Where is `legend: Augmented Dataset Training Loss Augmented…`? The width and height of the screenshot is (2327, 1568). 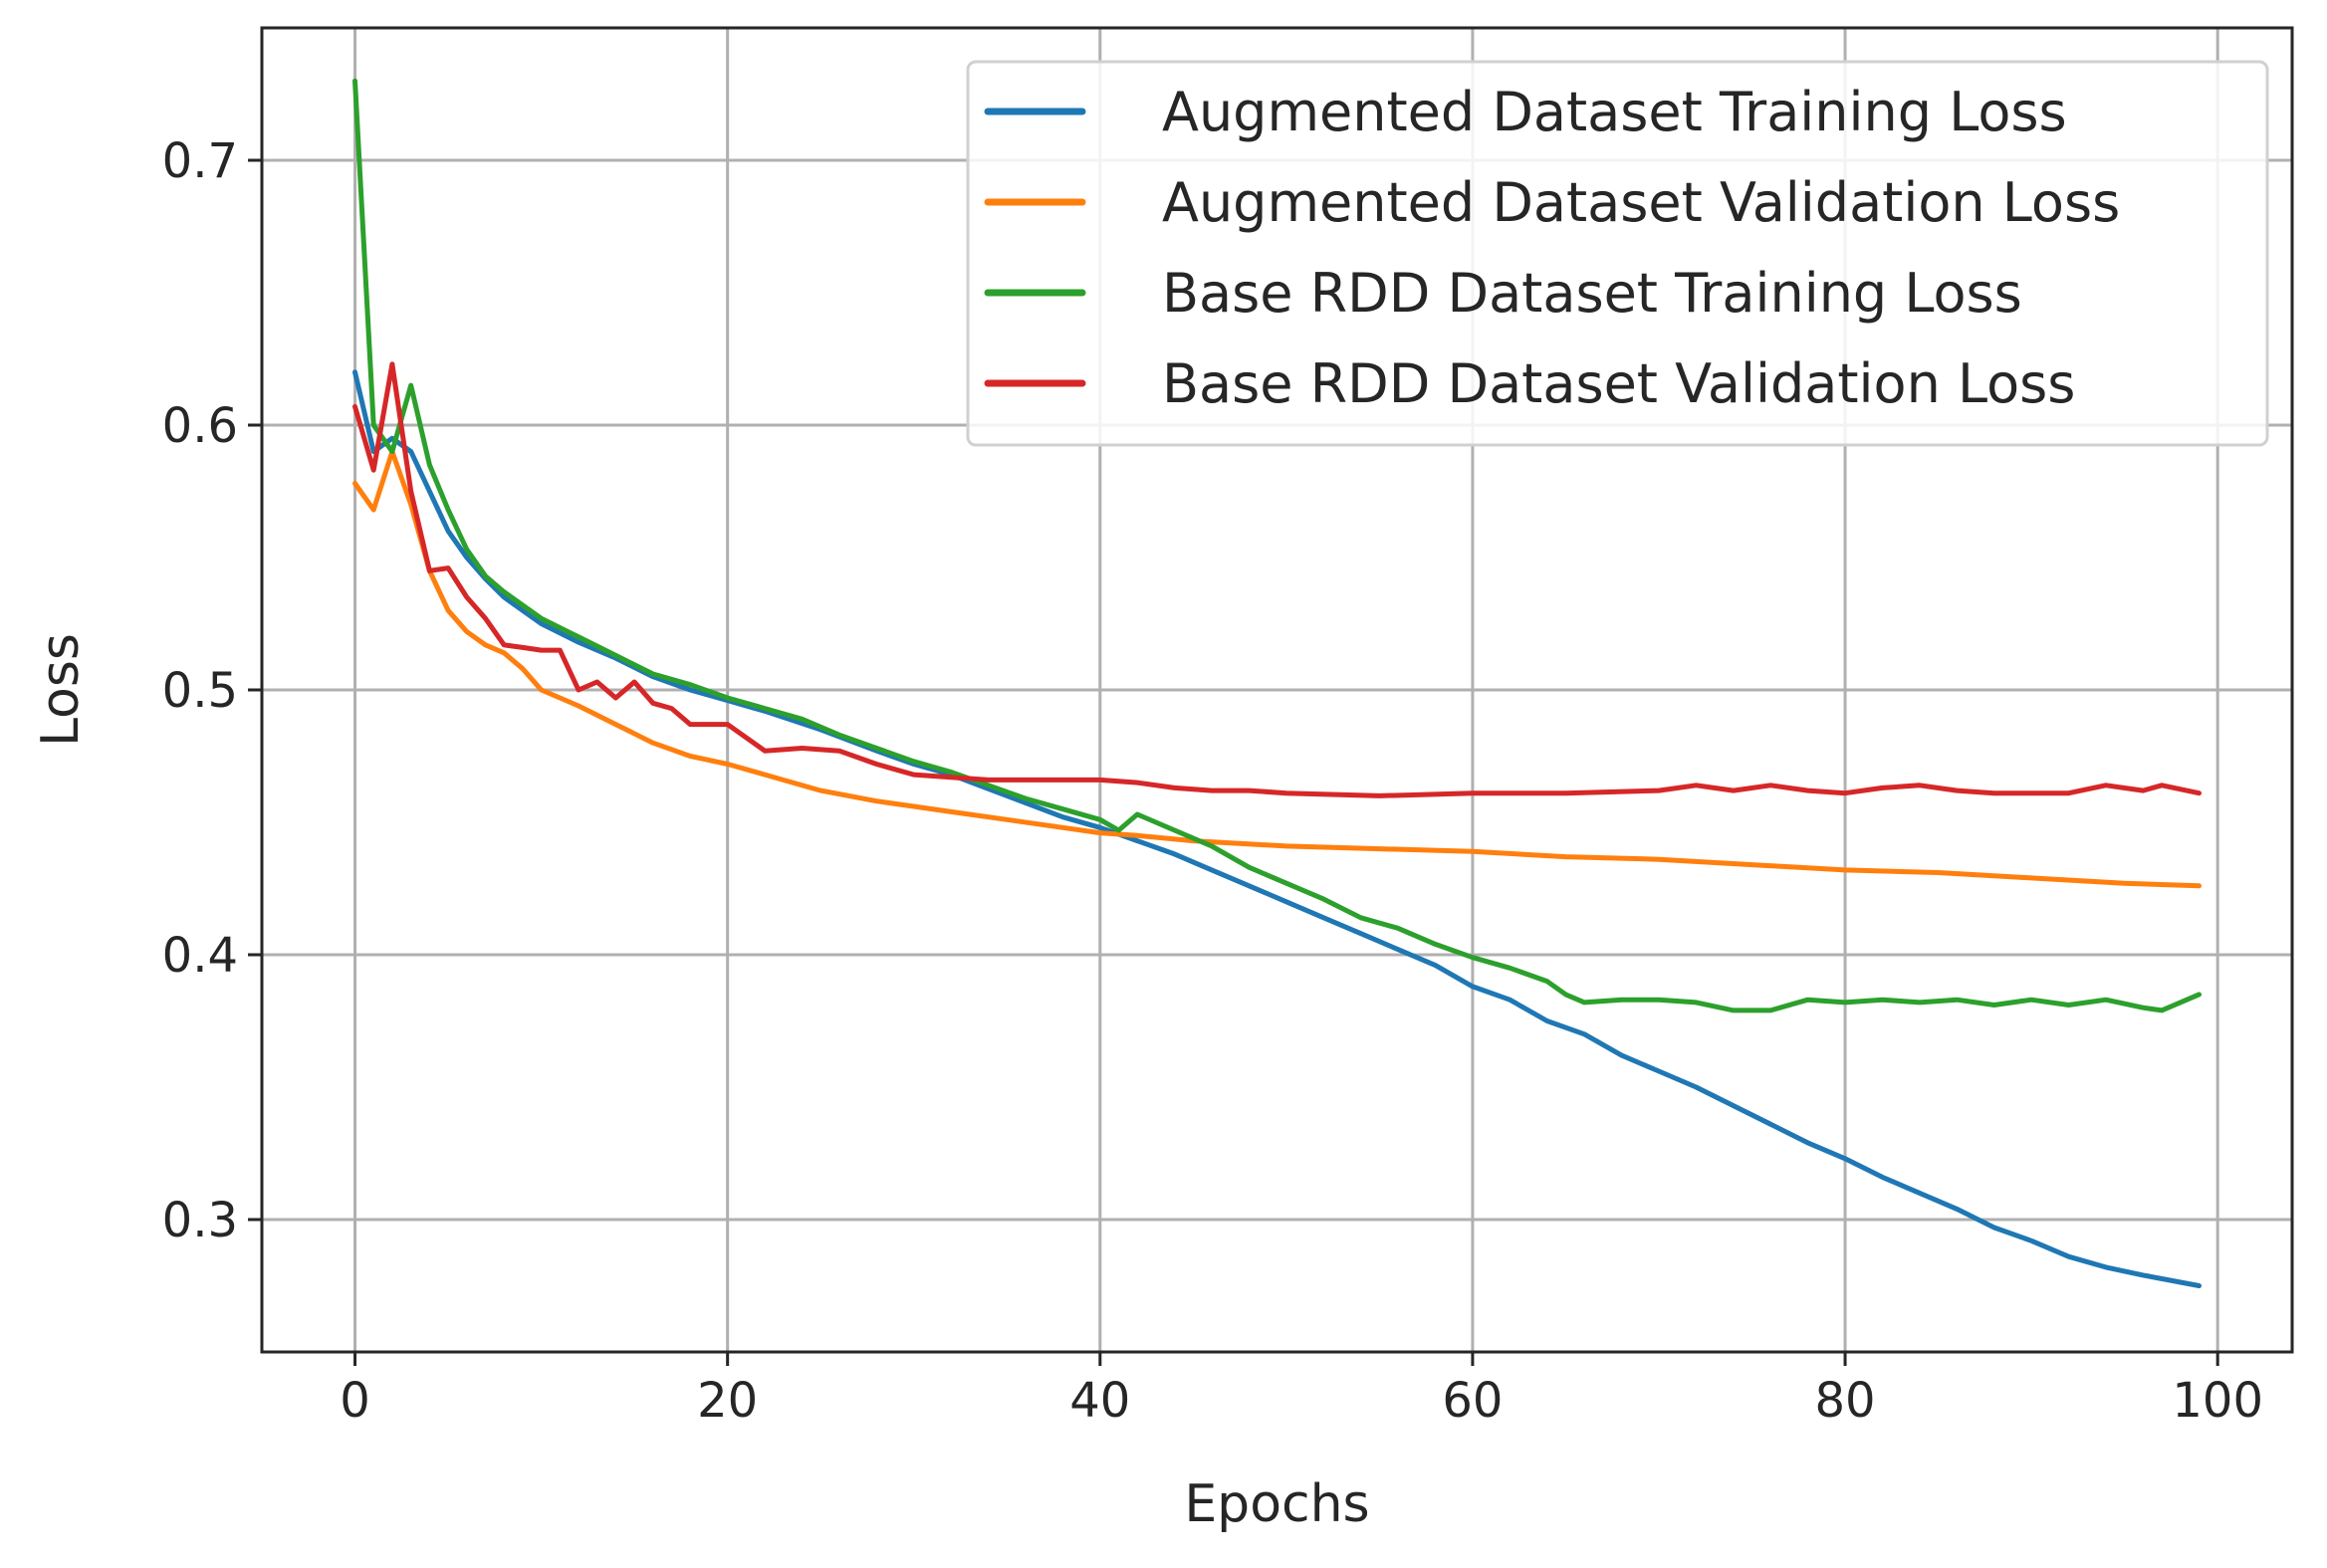
legend: Augmented Dataset Training Loss Augmented… is located at coordinates (1617, 253).